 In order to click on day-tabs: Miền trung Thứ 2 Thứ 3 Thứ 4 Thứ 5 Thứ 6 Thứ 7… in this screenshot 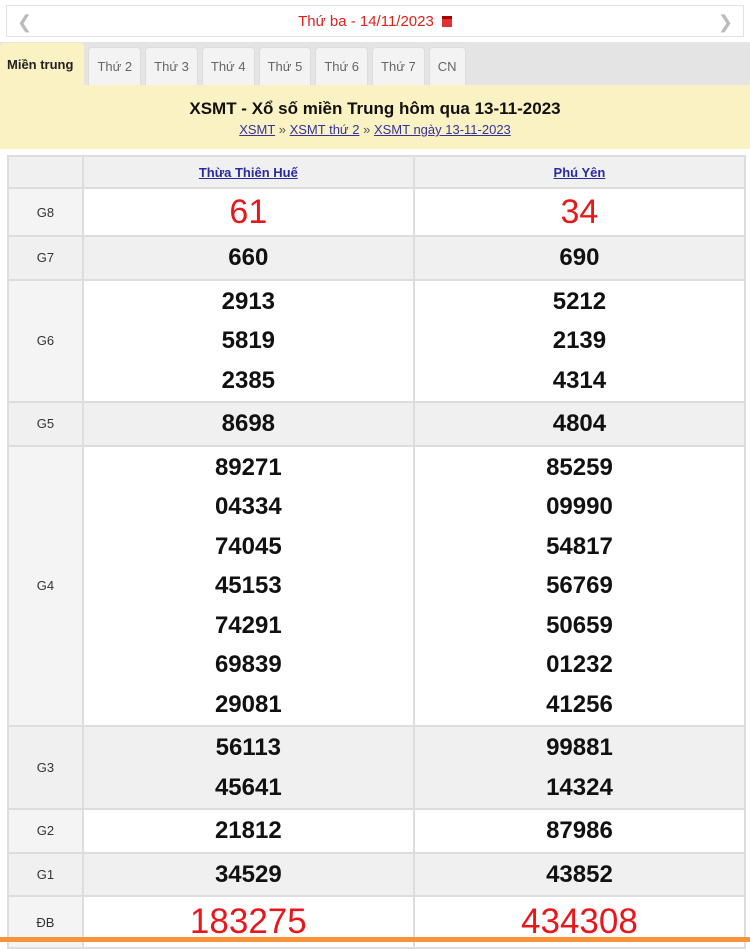, I will do `click(375, 63)`.